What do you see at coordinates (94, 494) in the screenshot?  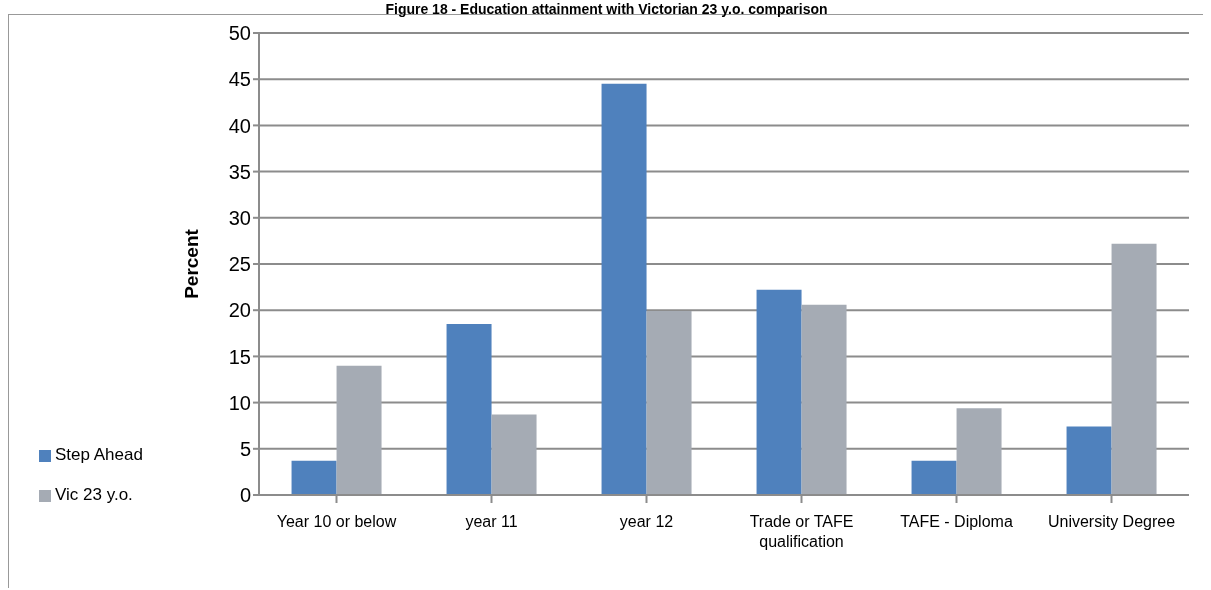 I see `legend-label: Vic 23 y.o.` at bounding box center [94, 494].